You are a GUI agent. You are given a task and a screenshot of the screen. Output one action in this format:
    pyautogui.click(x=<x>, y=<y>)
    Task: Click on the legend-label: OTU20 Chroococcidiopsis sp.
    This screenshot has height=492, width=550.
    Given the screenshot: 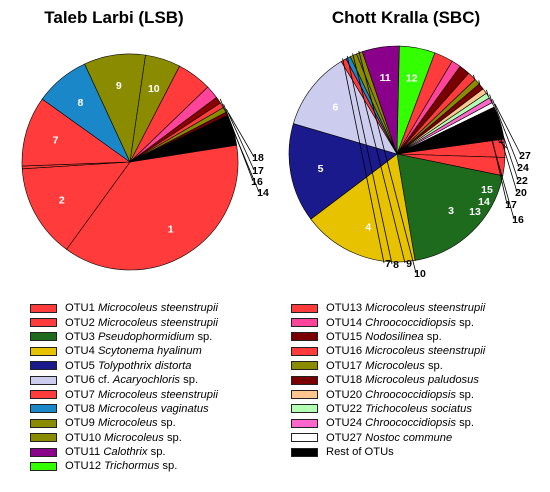 What is the action you would take?
    pyautogui.click(x=400, y=394)
    